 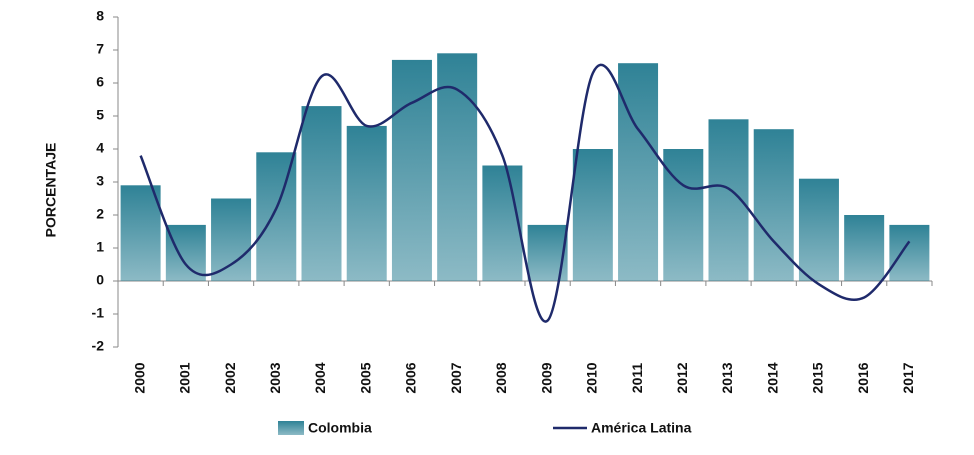 I want to click on y-tick-label: -1, so click(x=98, y=313).